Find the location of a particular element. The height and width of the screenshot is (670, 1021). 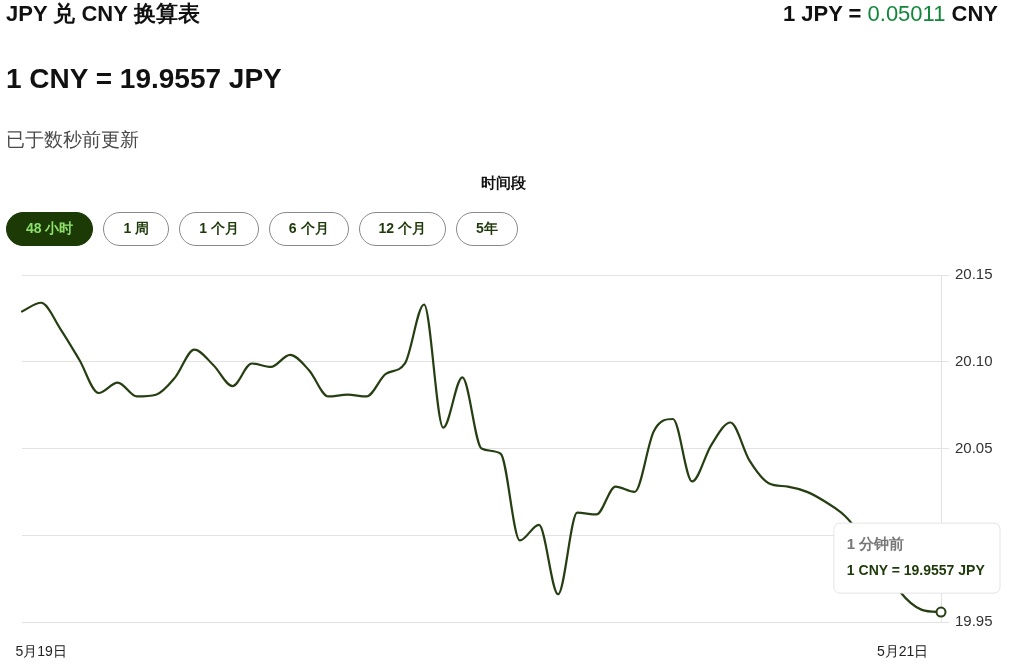

chart-subtitle: 1 CNY = 19.9557 JPY is located at coordinates (144, 79).